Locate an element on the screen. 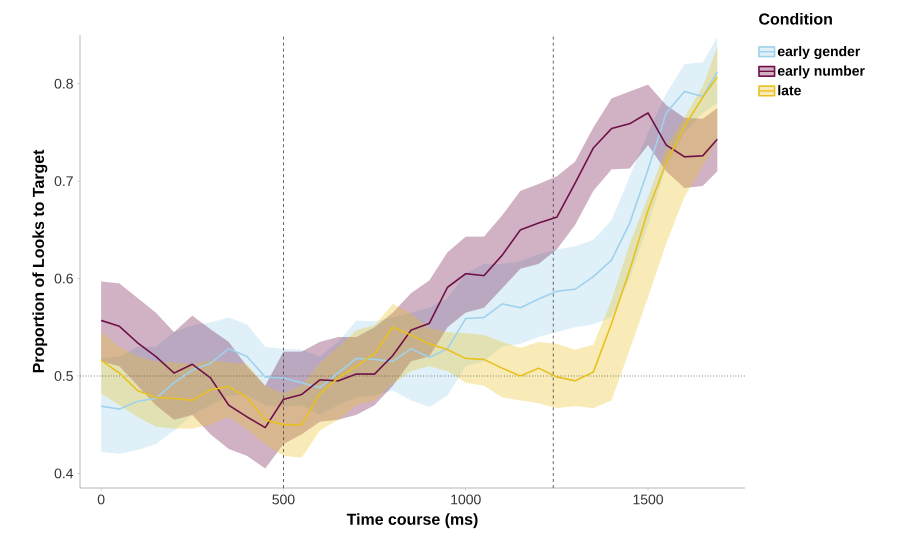  x-tick-label: 0 is located at coordinates (101, 499).